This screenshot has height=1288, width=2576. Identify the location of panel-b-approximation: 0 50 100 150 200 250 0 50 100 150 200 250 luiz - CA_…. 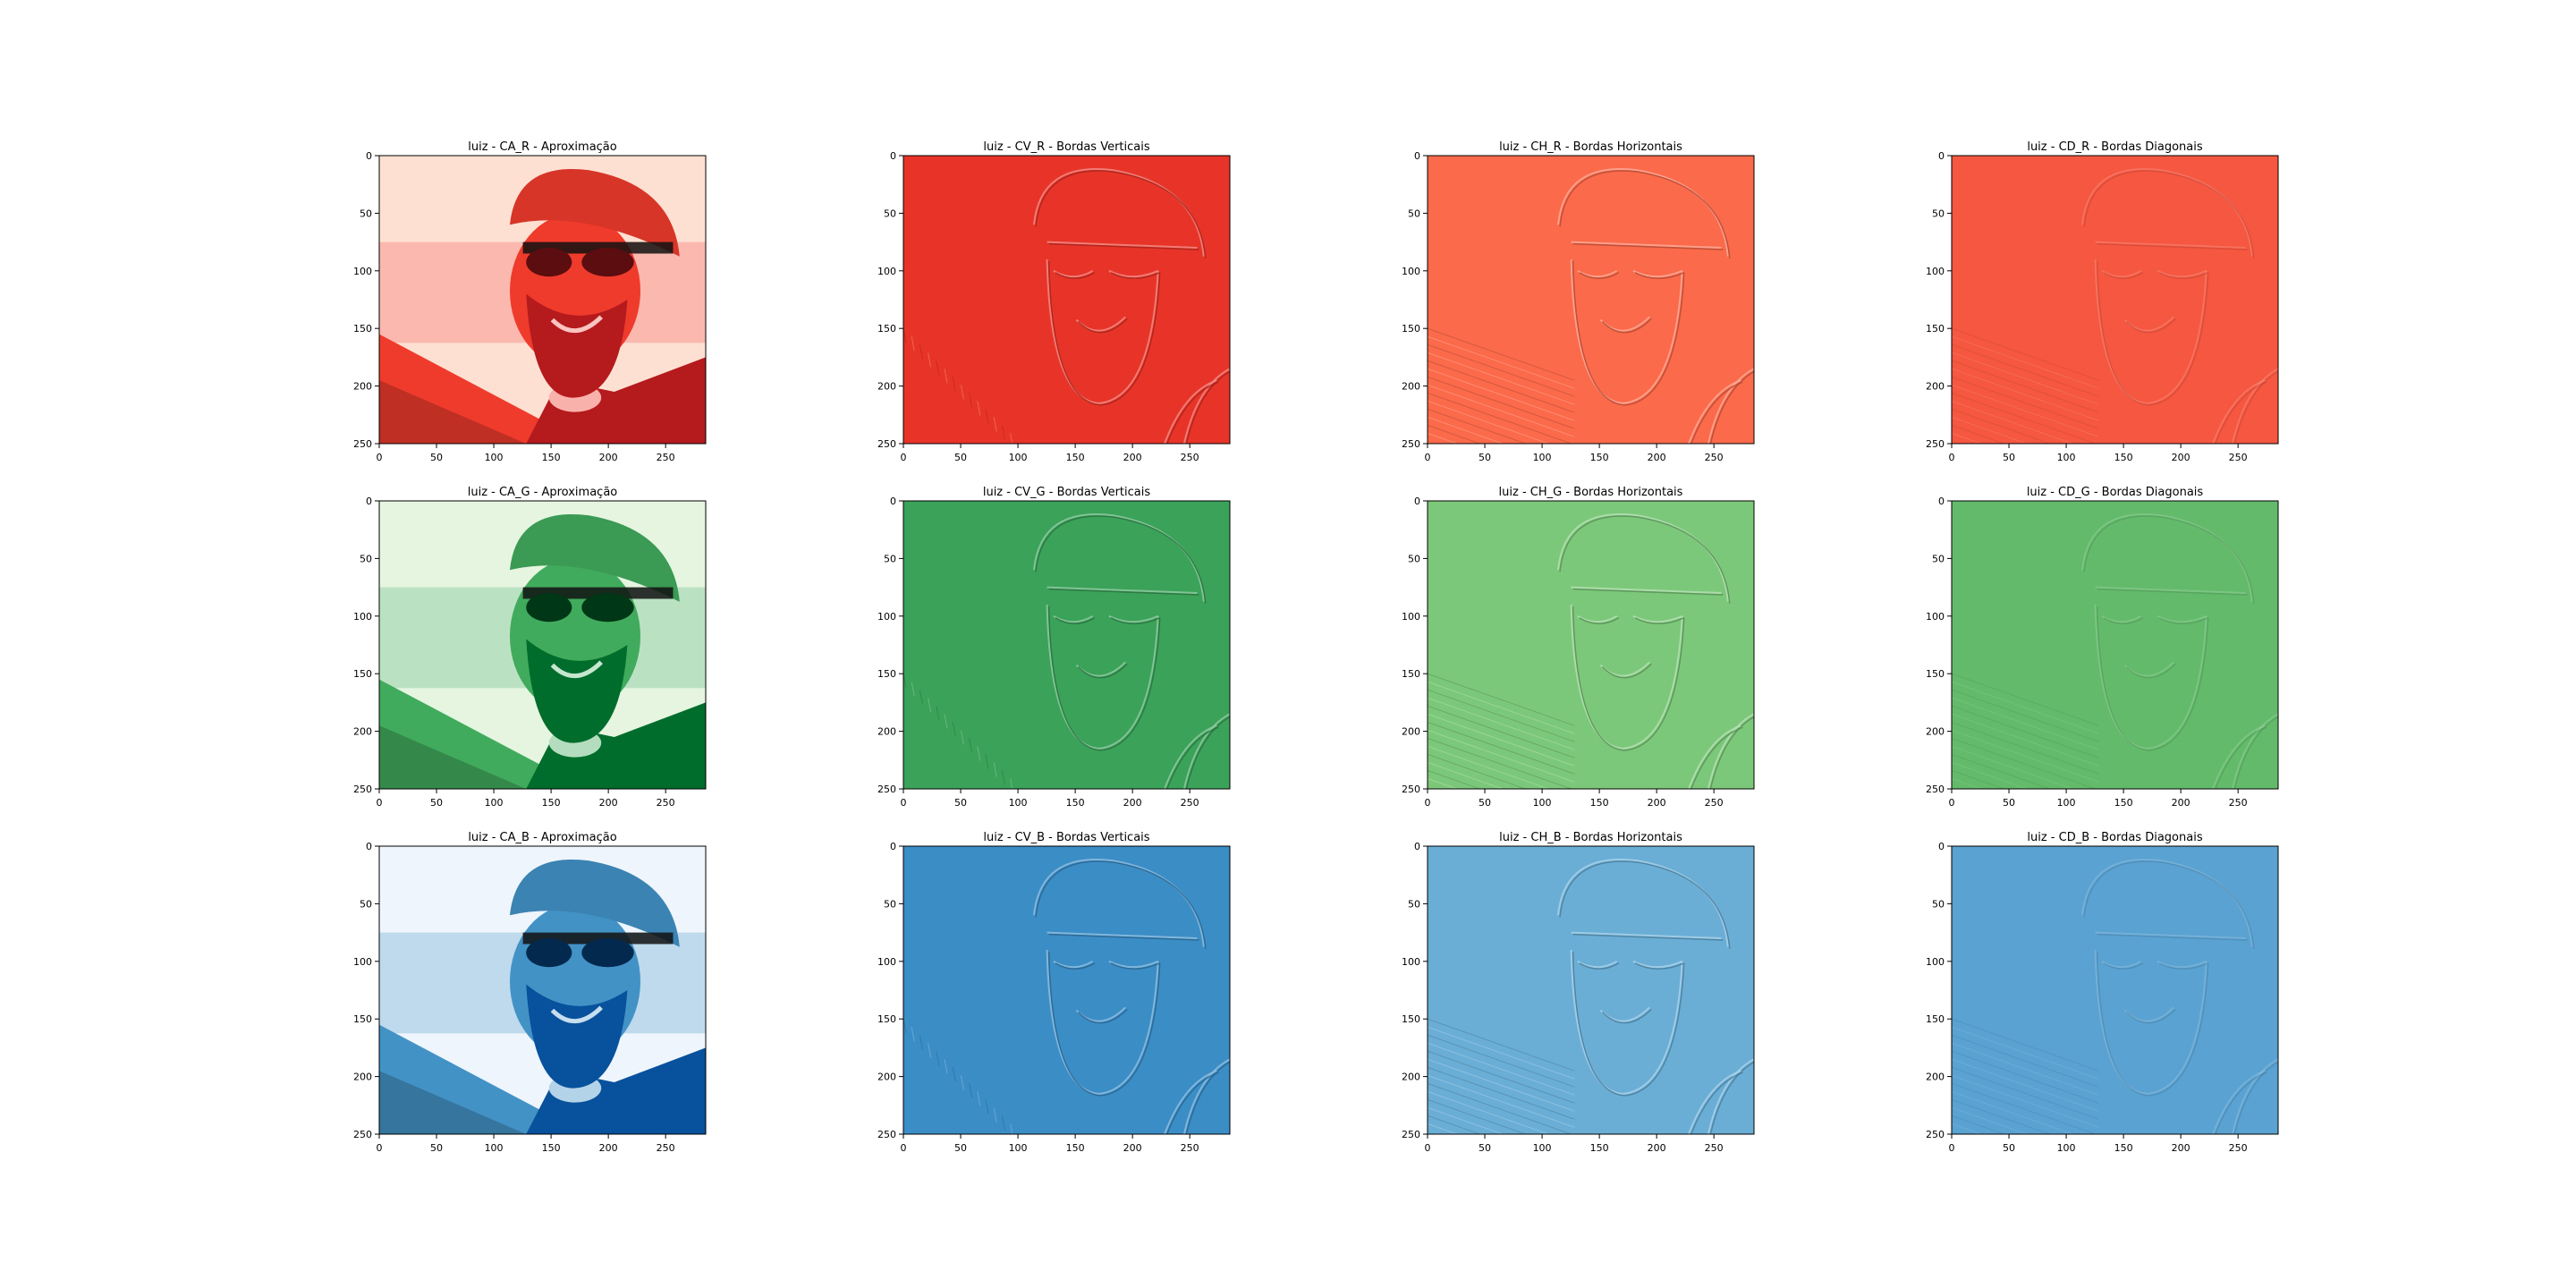
(530, 992).